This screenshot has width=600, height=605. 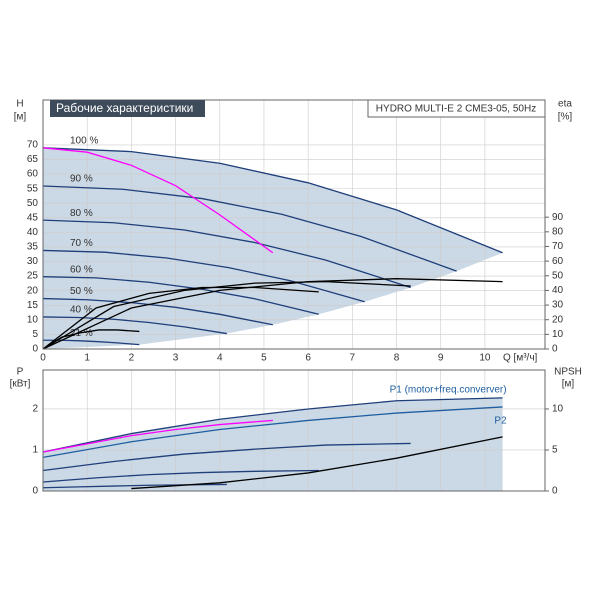 What do you see at coordinates (353, 358) in the screenshot?
I see `x-tick-label: 7` at bounding box center [353, 358].